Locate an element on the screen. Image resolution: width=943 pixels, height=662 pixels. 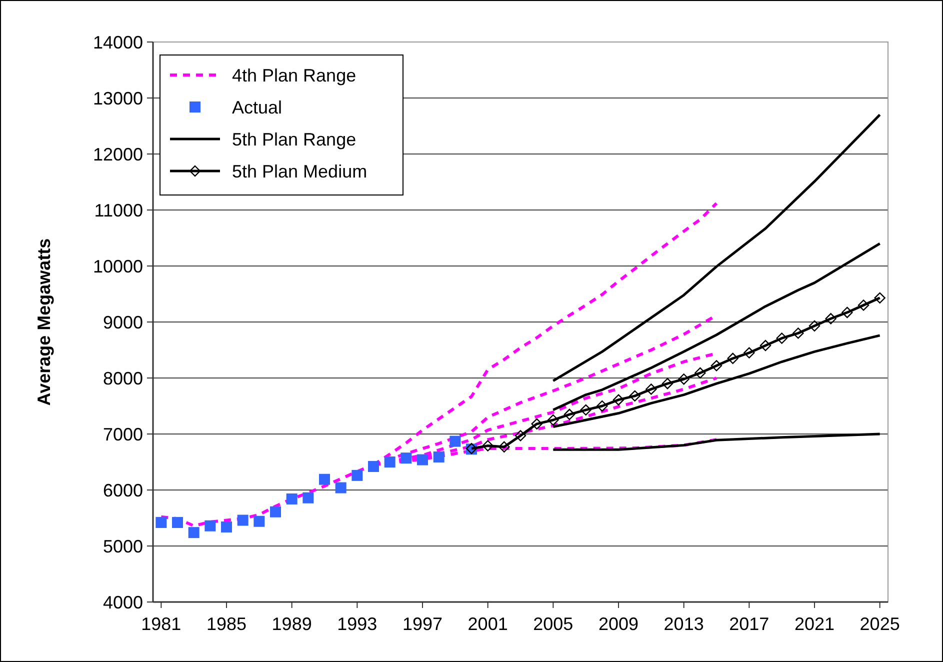
y-tick-label: 13000 is located at coordinates (117, 98).